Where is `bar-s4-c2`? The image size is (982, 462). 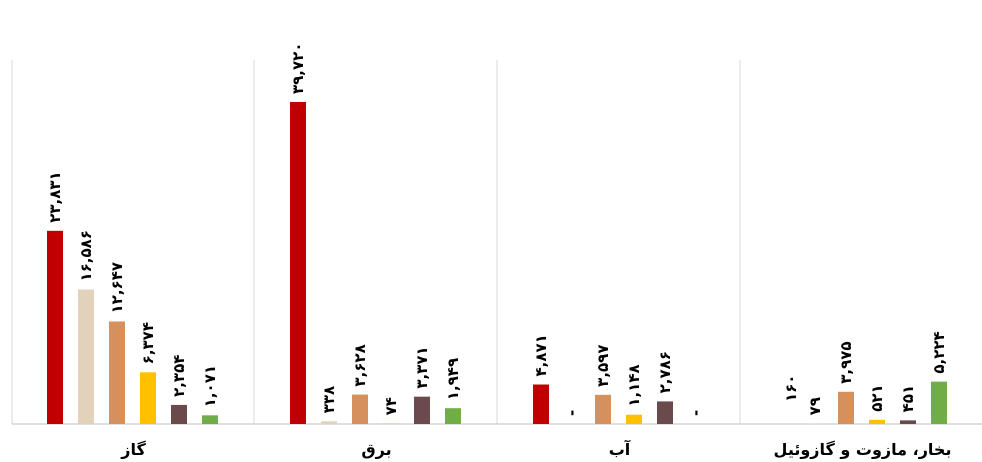 bar-s4-c2 is located at coordinates (665, 412).